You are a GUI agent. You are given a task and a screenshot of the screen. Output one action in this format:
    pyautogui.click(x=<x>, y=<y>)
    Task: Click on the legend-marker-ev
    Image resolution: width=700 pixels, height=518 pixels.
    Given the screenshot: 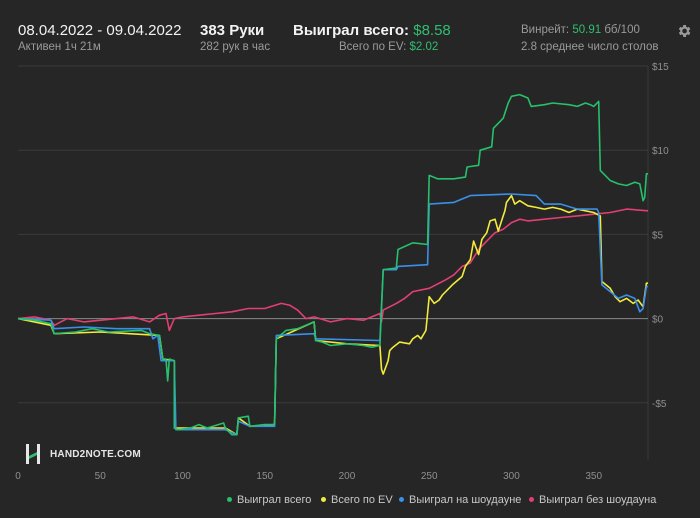 What is the action you would take?
    pyautogui.click(x=323, y=499)
    